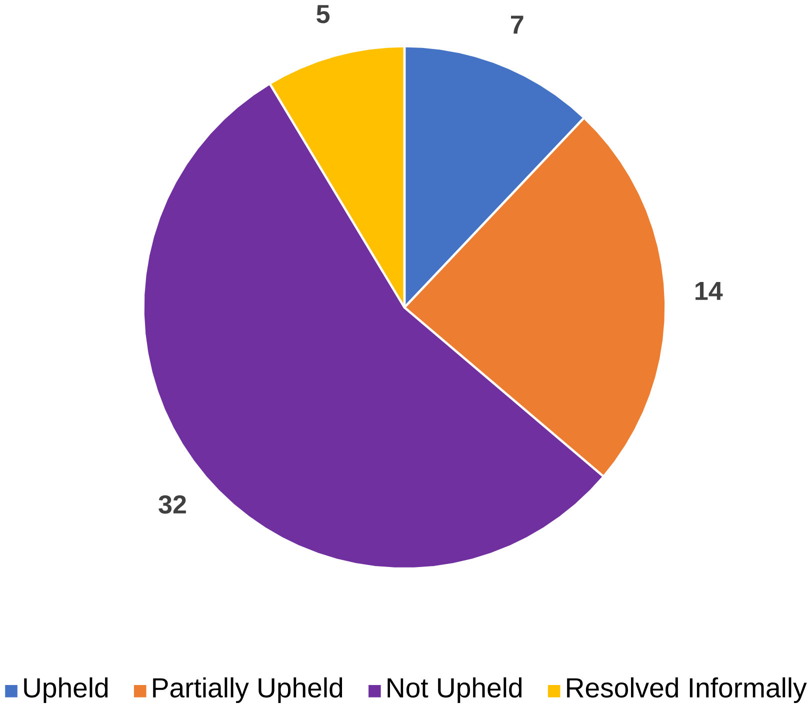  What do you see at coordinates (687, 690) in the screenshot?
I see `legend-label: Resolved Informally` at bounding box center [687, 690].